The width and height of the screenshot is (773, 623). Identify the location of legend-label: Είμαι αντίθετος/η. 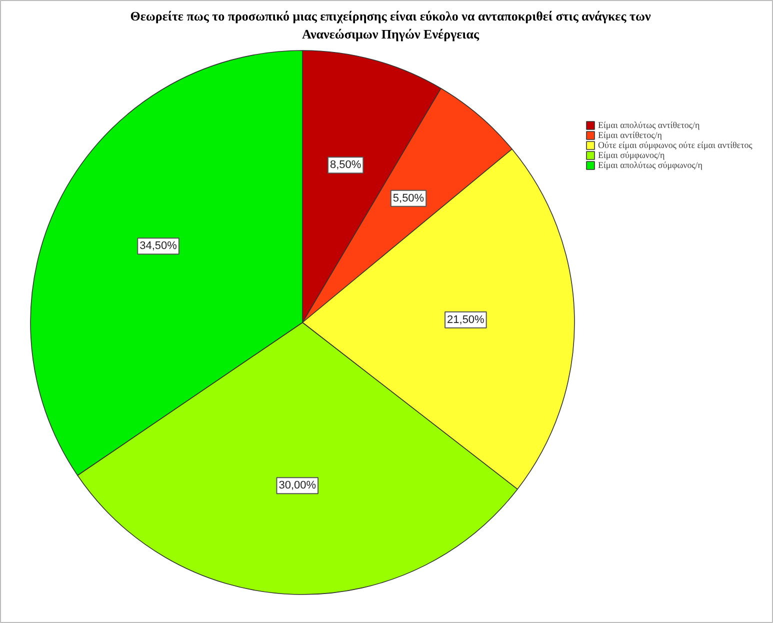
(630, 135).